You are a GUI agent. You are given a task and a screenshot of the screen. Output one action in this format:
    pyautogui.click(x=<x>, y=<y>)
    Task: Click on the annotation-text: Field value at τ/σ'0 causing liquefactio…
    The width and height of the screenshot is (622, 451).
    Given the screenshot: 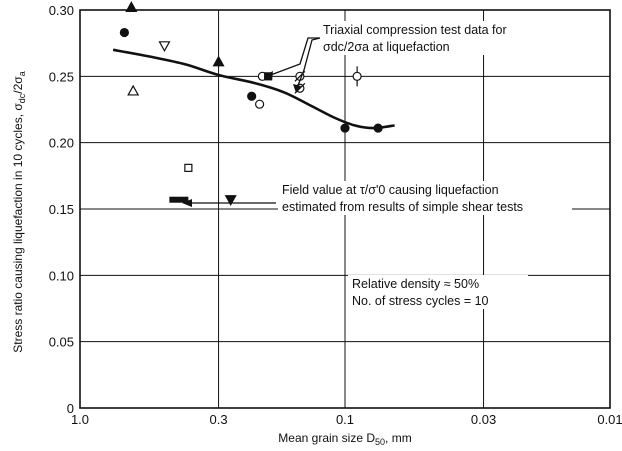 What is the action you would take?
    pyautogui.click(x=390, y=190)
    